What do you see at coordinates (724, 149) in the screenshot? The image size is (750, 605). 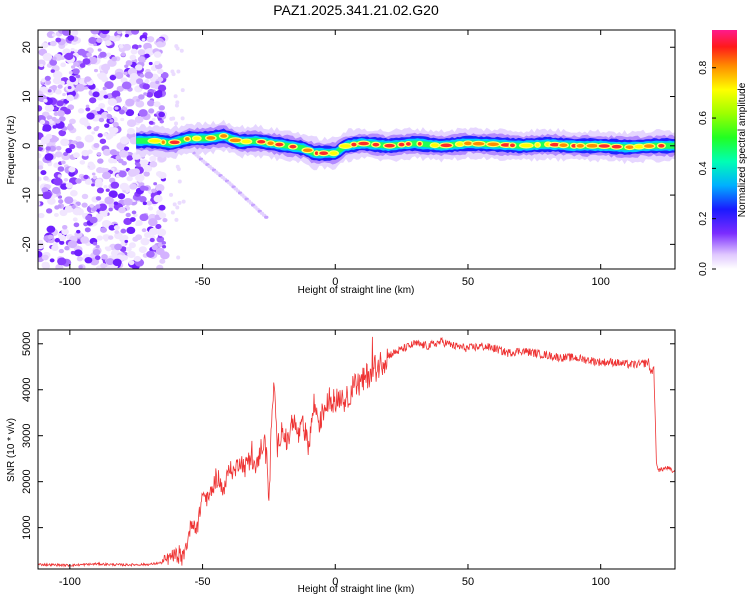 I see `colorbar-gradient` at bounding box center [724, 149].